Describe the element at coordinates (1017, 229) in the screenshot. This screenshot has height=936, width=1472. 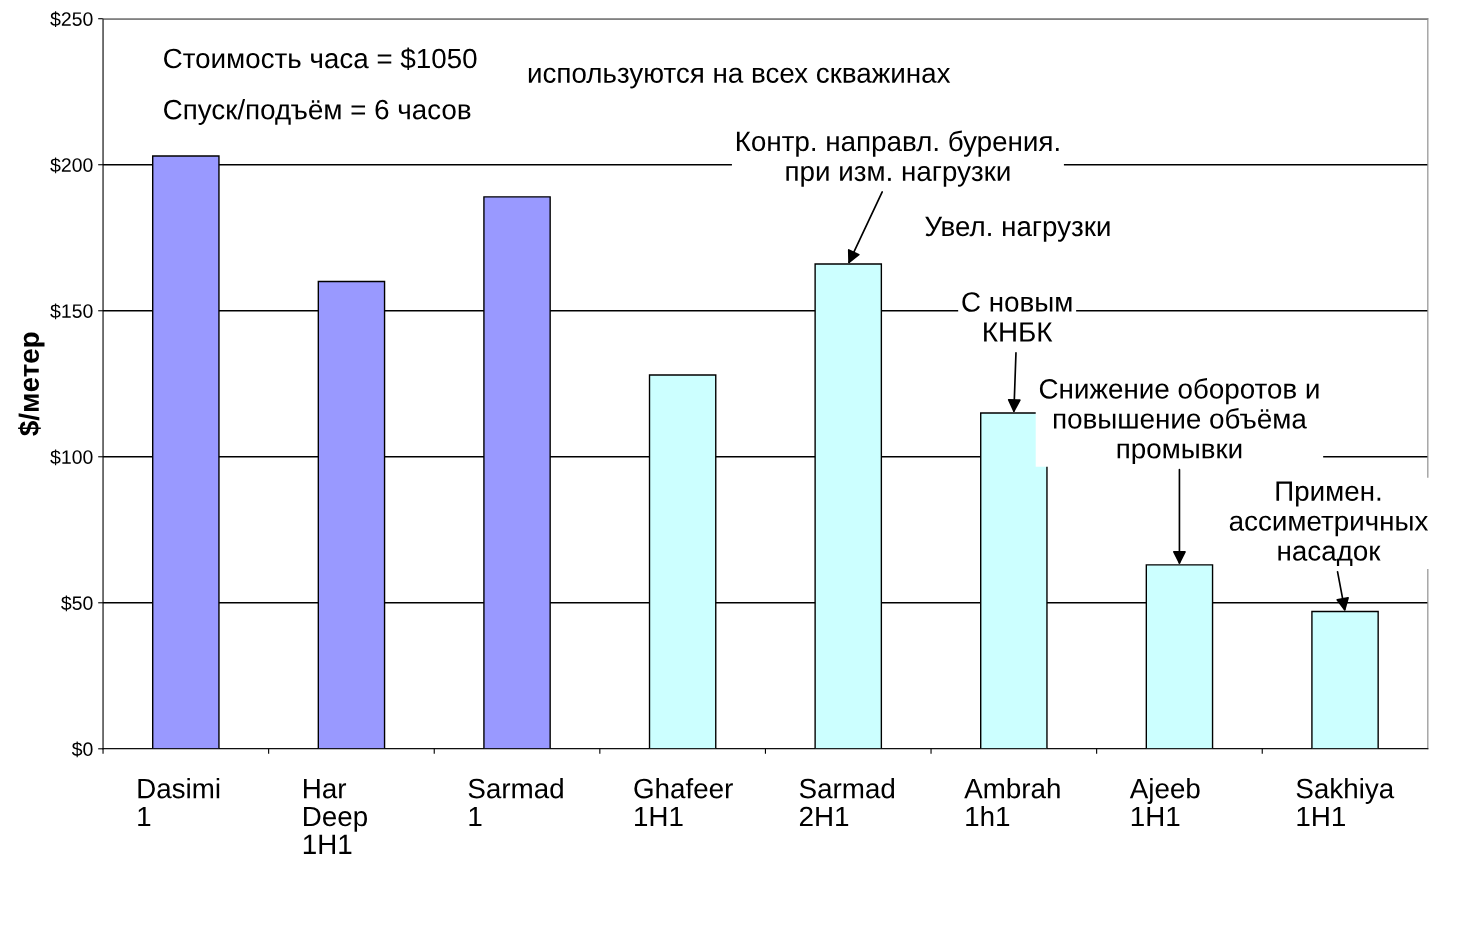
I see `annotation: Увел. нагрузки` at that location.